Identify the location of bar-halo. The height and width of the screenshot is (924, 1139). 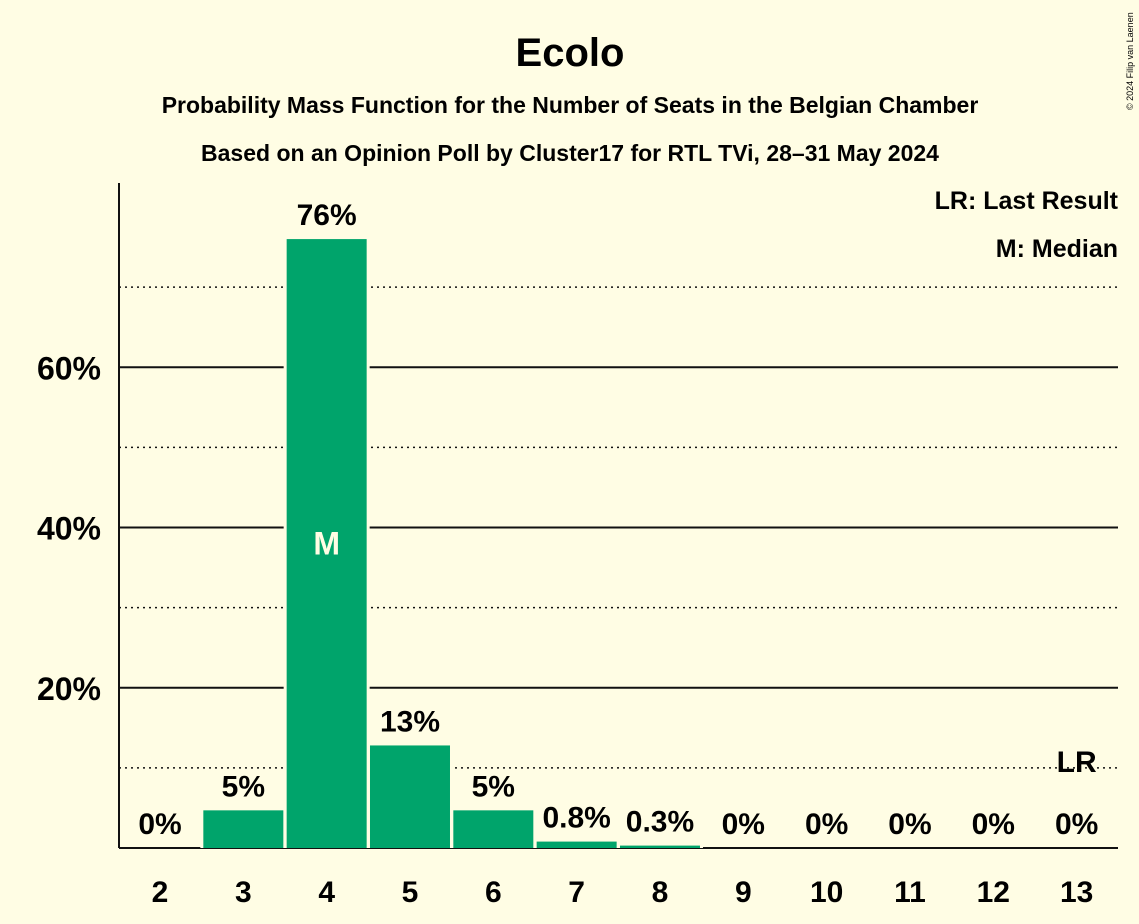
(659, 845).